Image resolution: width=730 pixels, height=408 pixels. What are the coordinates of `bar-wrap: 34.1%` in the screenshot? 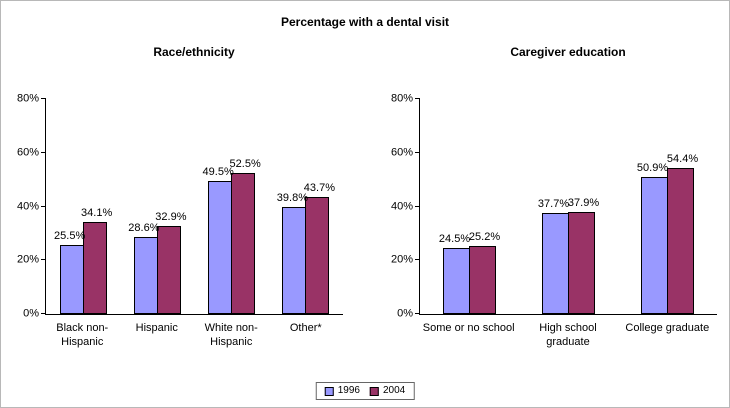 It's located at (96, 261).